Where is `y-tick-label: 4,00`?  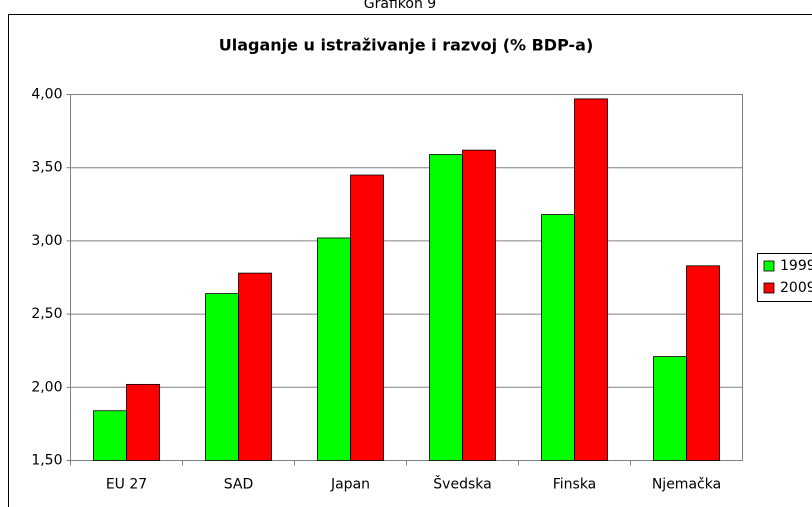
y-tick-label: 4,00 is located at coordinates (46, 95).